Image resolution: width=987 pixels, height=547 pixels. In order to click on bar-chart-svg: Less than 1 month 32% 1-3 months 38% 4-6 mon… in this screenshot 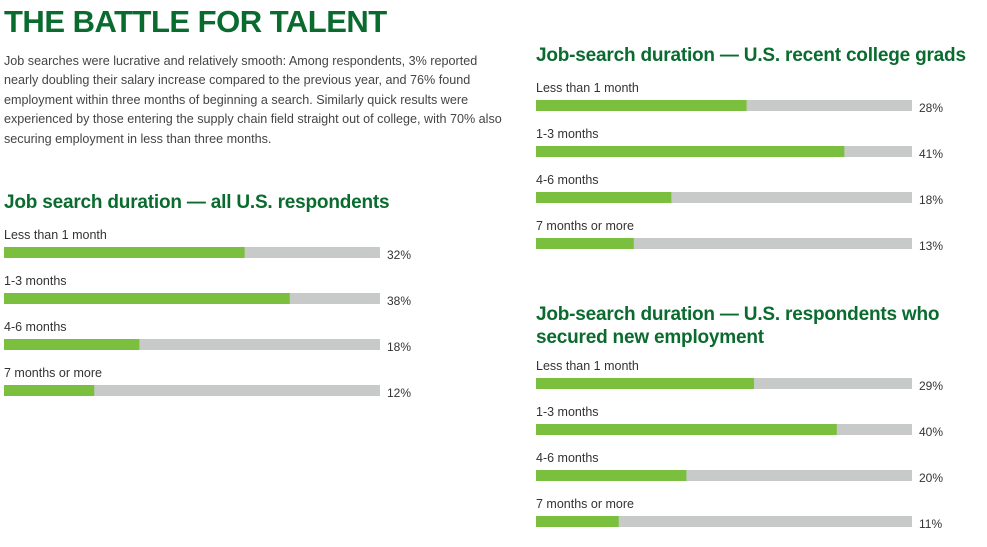, I will do `click(207, 314)`.